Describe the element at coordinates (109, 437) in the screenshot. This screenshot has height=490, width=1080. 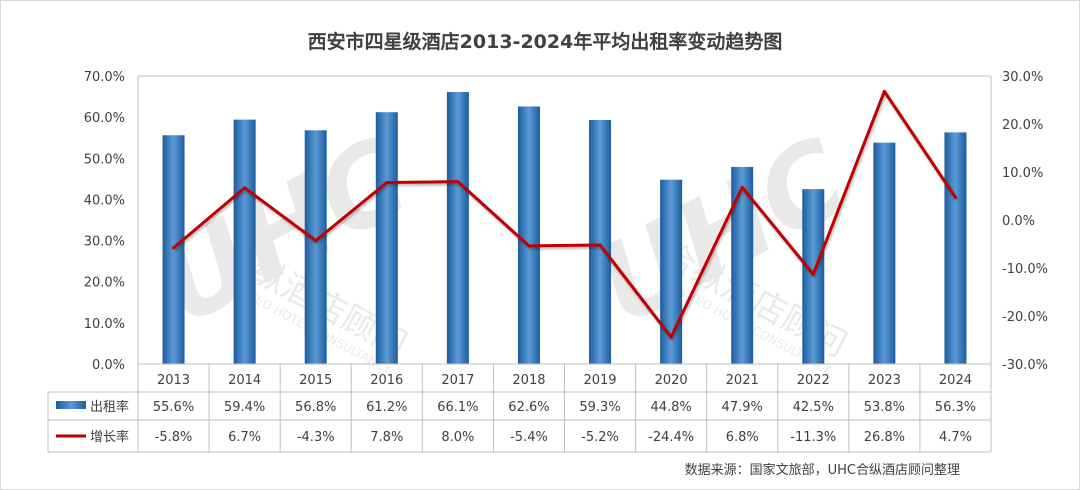
I see `legend-label-growth: 增长率` at that location.